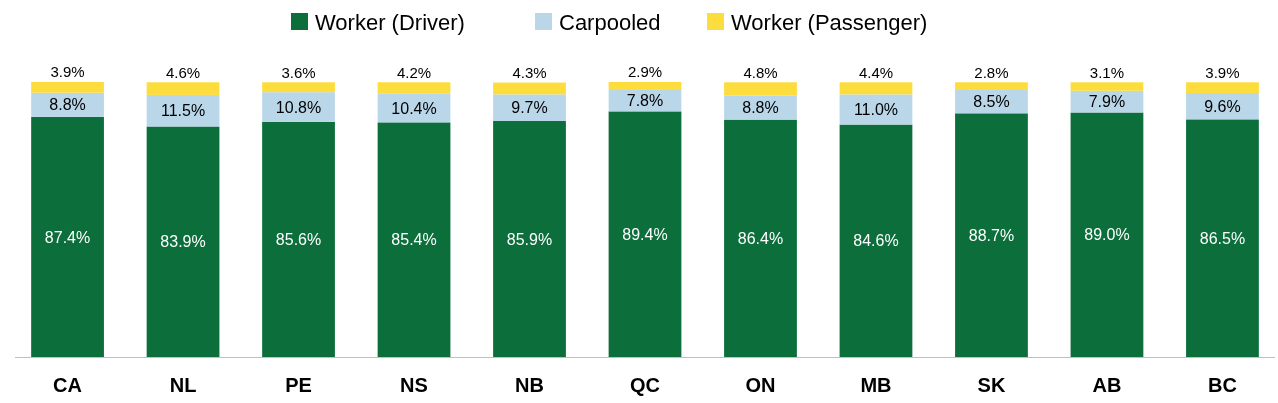 Image resolution: width=1278 pixels, height=403 pixels. Describe the element at coordinates (298, 107) in the screenshot. I see `data-label: 10.8%` at that location.